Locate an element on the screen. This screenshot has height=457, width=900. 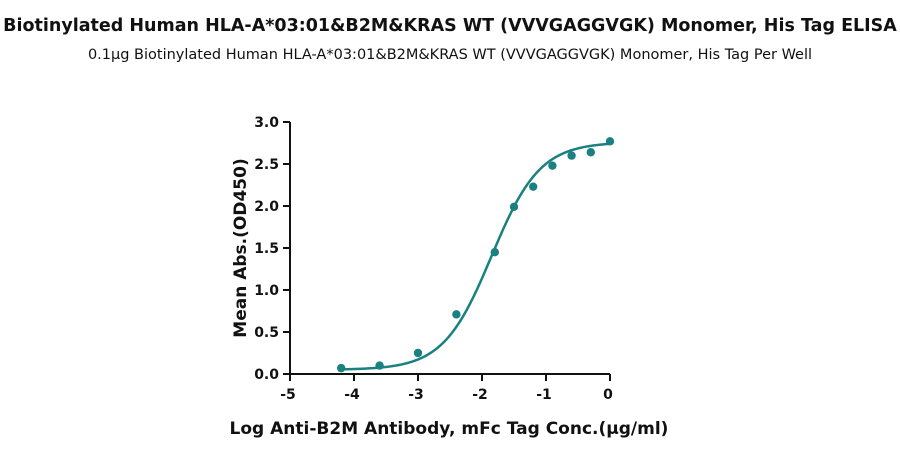
x-tick-label: -5 is located at coordinates (288, 395).